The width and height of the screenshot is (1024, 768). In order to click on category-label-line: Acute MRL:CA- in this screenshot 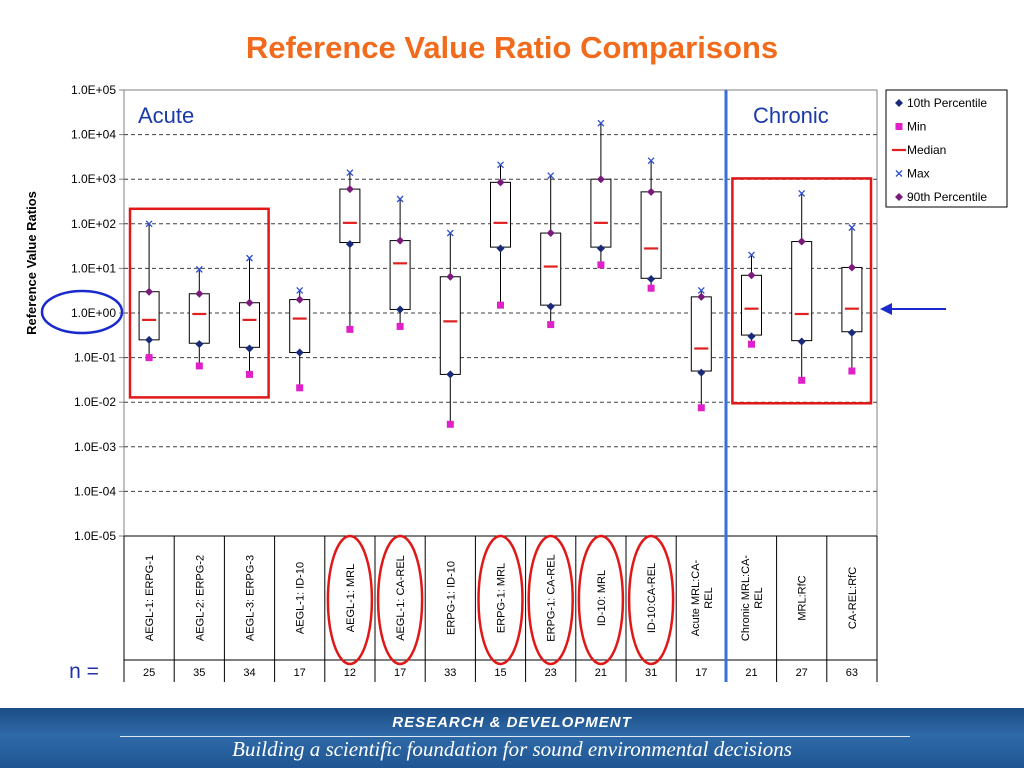, I will do `click(696, 597)`.